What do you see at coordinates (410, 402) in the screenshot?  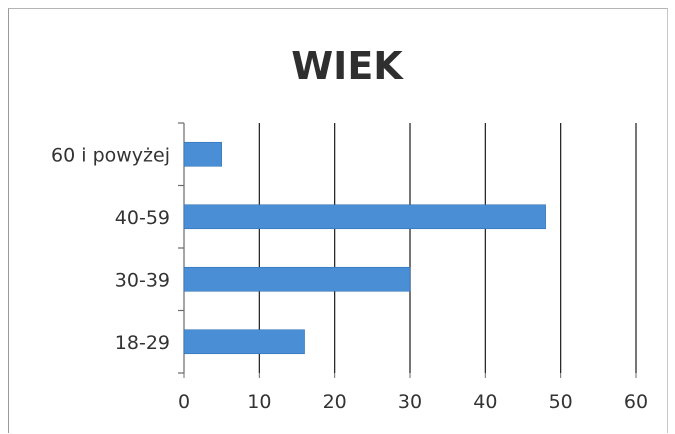 I see `x-tick-label: 30` at bounding box center [410, 402].